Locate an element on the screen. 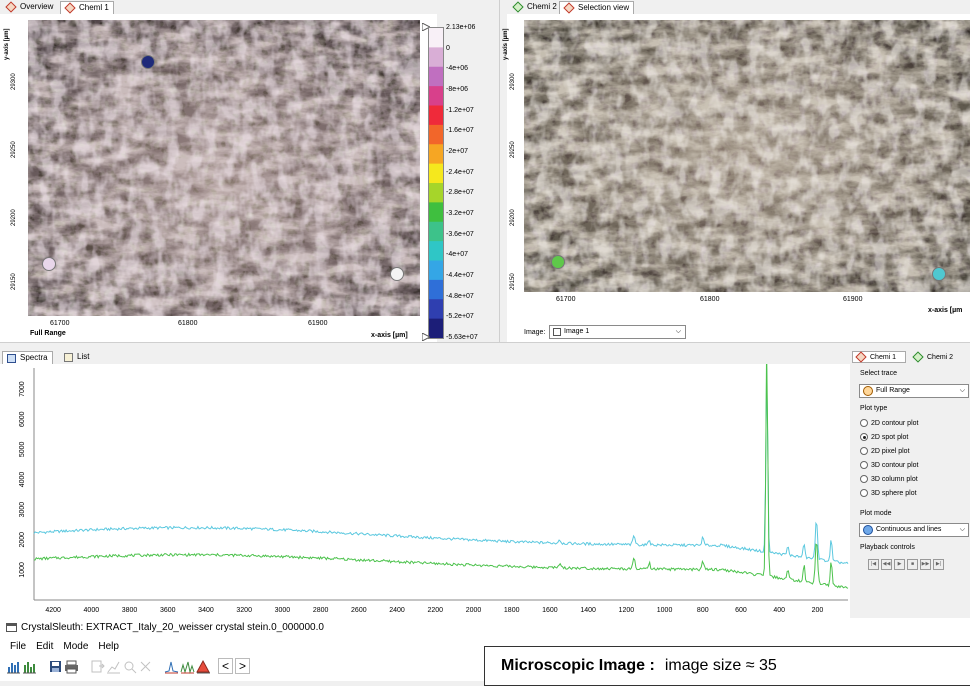  tab-overview: Overview is located at coordinates (29, 7).